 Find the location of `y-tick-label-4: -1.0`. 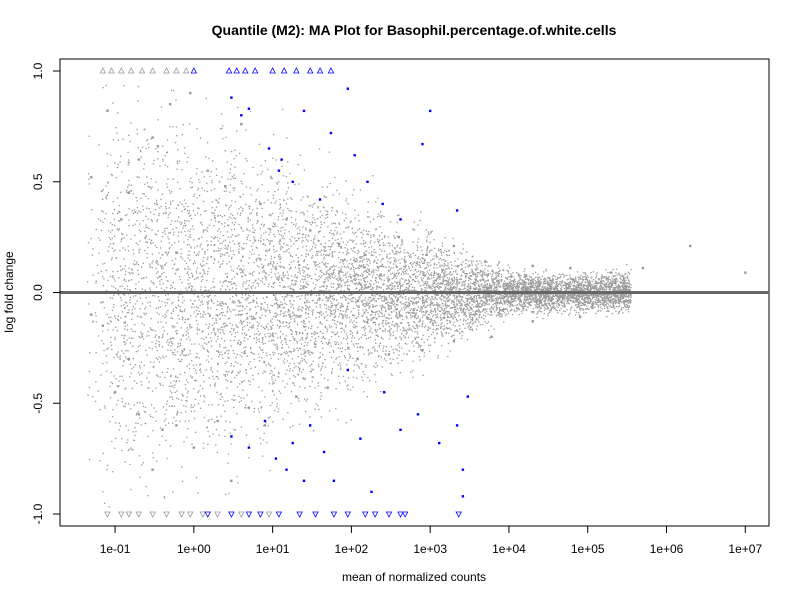

y-tick-label-4: -1.0 is located at coordinates (38, 513).